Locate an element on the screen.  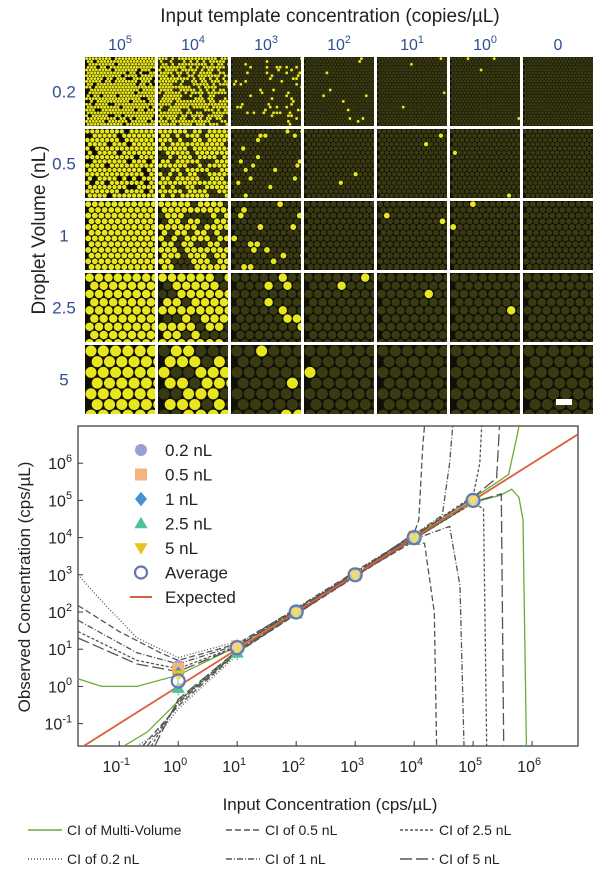
column-header-2-exp: 3 is located at coordinates (275, 40).